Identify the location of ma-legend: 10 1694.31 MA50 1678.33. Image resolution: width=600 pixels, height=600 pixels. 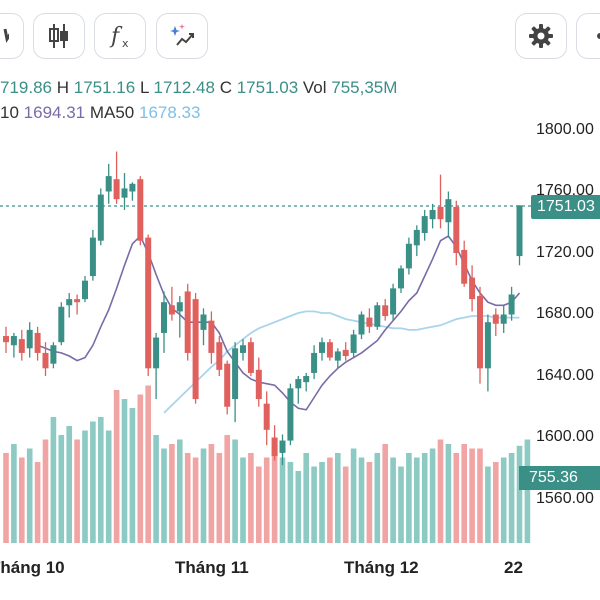
(100, 113).